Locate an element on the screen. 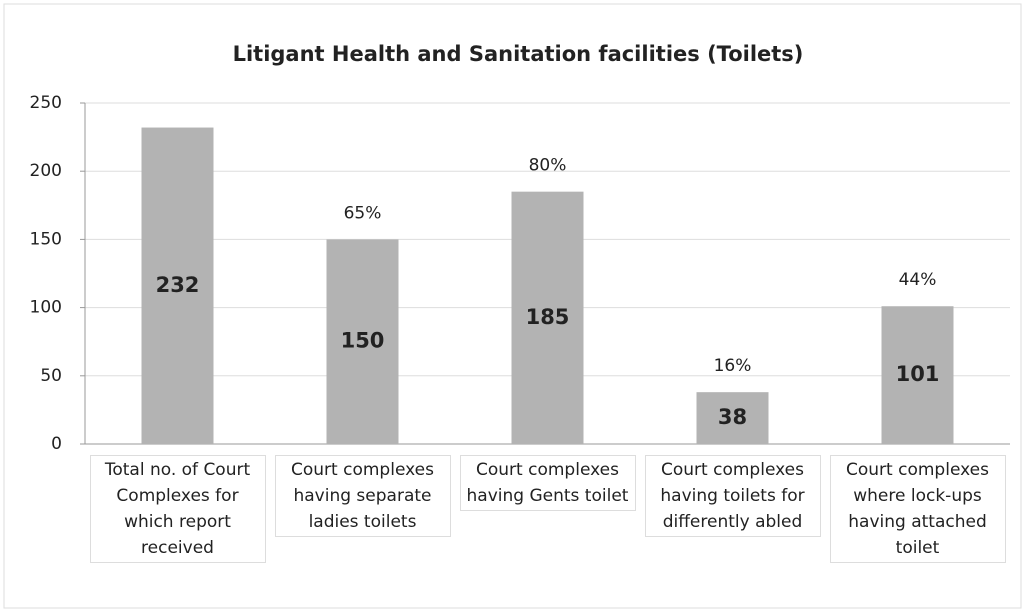 This screenshot has width=1025, height=612. value-label: 185 is located at coordinates (548, 317).